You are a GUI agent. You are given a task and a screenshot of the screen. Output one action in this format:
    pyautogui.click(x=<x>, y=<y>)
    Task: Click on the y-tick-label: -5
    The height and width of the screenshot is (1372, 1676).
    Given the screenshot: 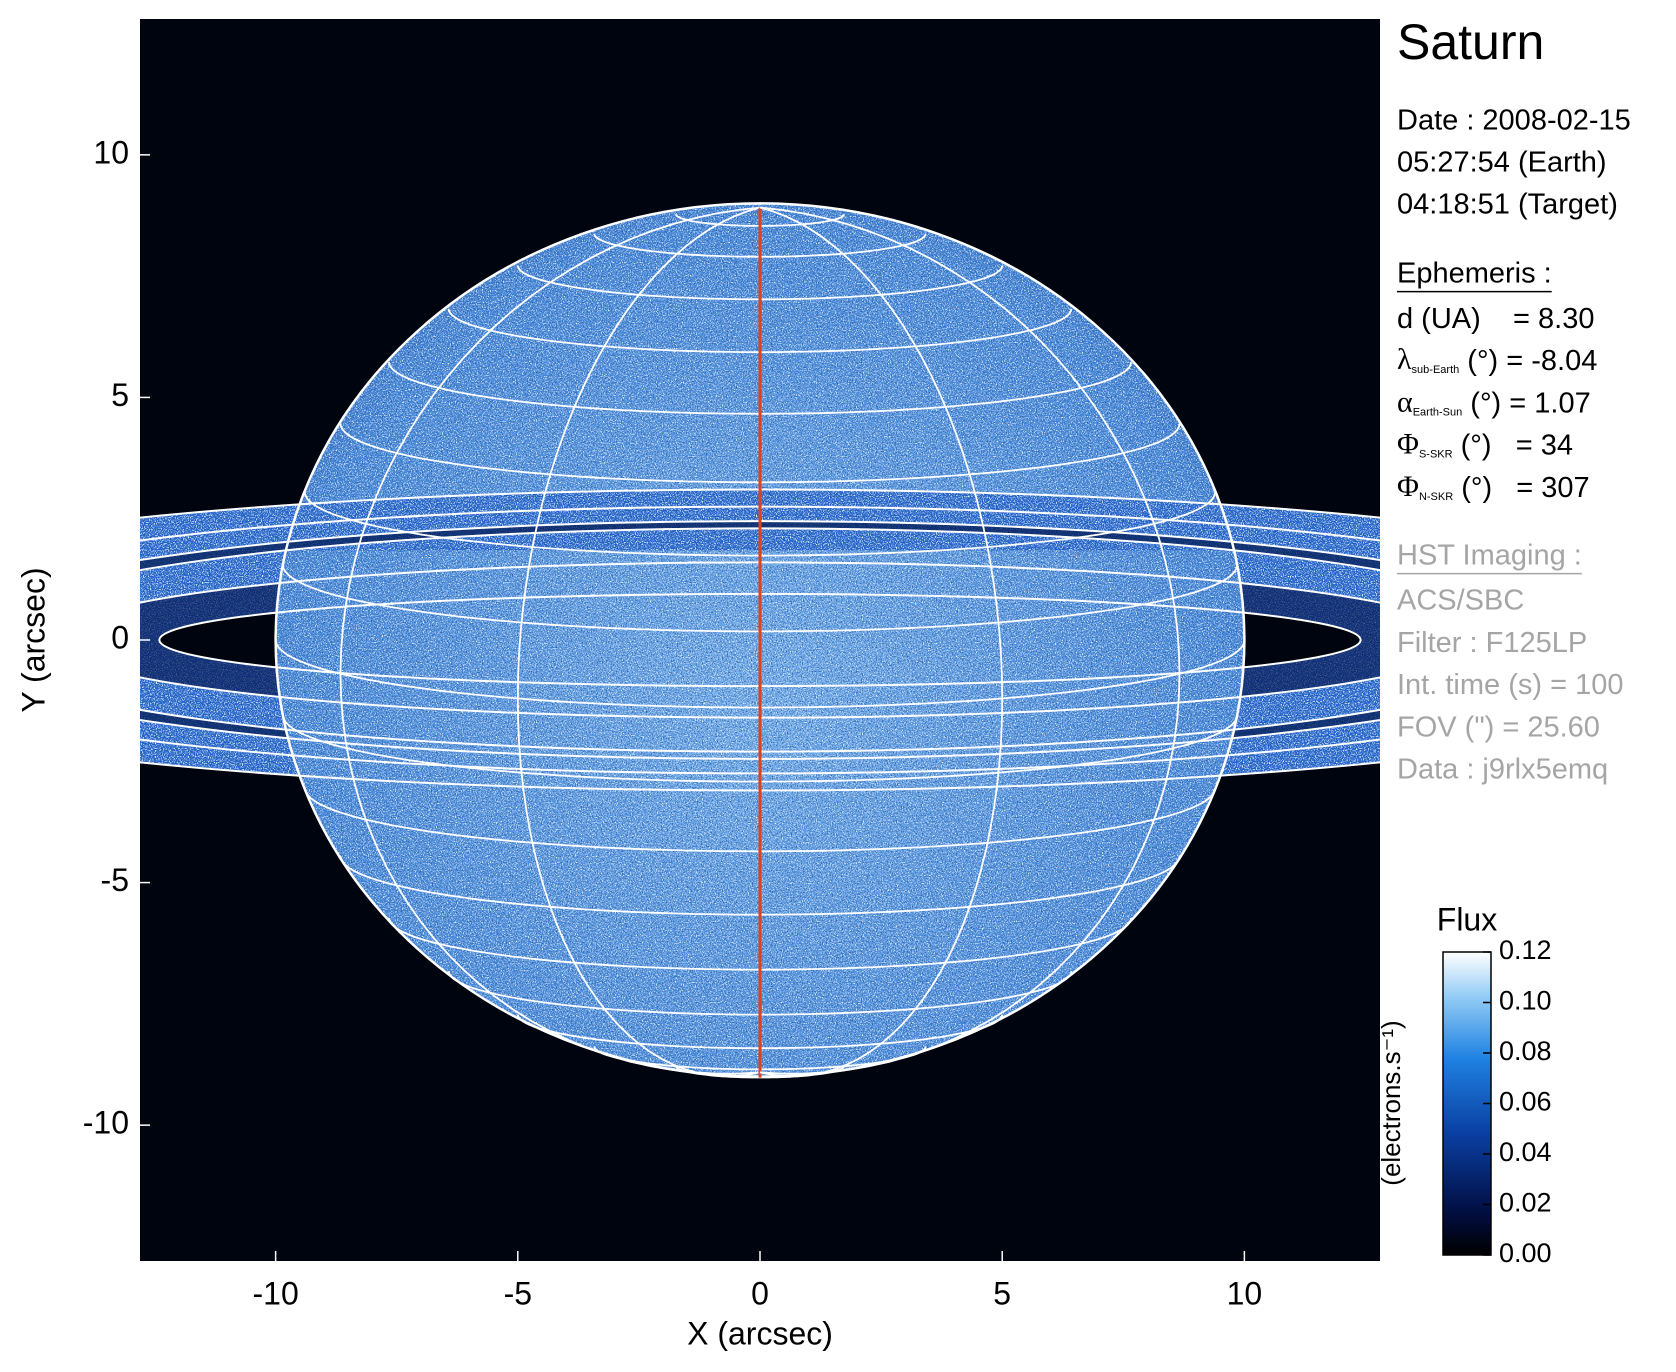 What is the action you would take?
    pyautogui.click(x=115, y=880)
    